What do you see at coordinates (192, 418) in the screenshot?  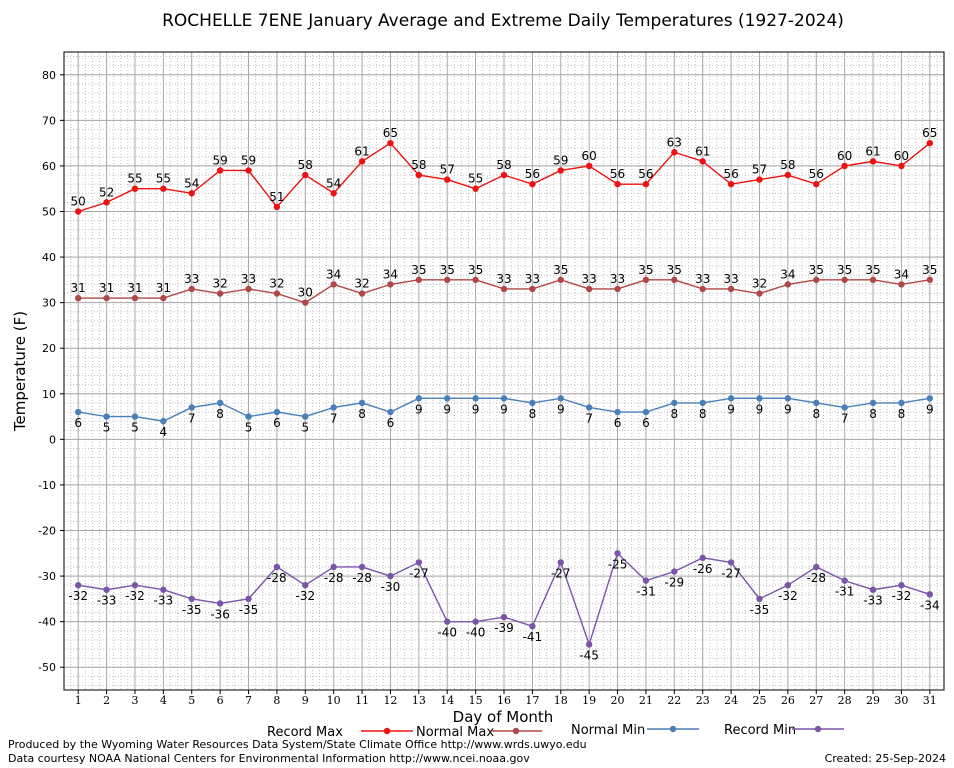 I see `normal-min-data-label: 7` at bounding box center [192, 418].